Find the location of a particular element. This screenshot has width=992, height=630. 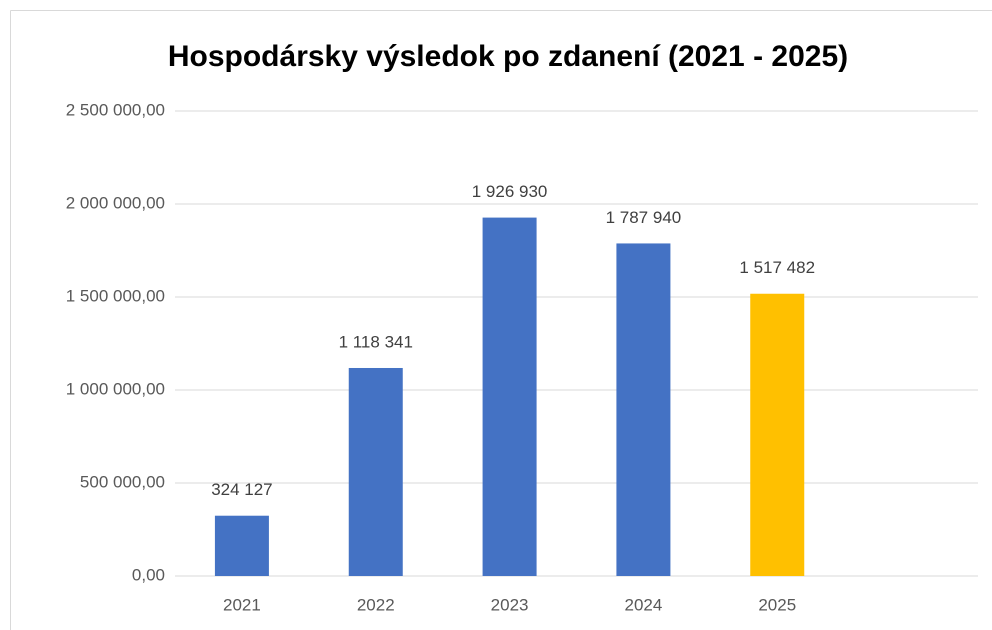

data-label: 1 118 341 is located at coordinates (376, 341).